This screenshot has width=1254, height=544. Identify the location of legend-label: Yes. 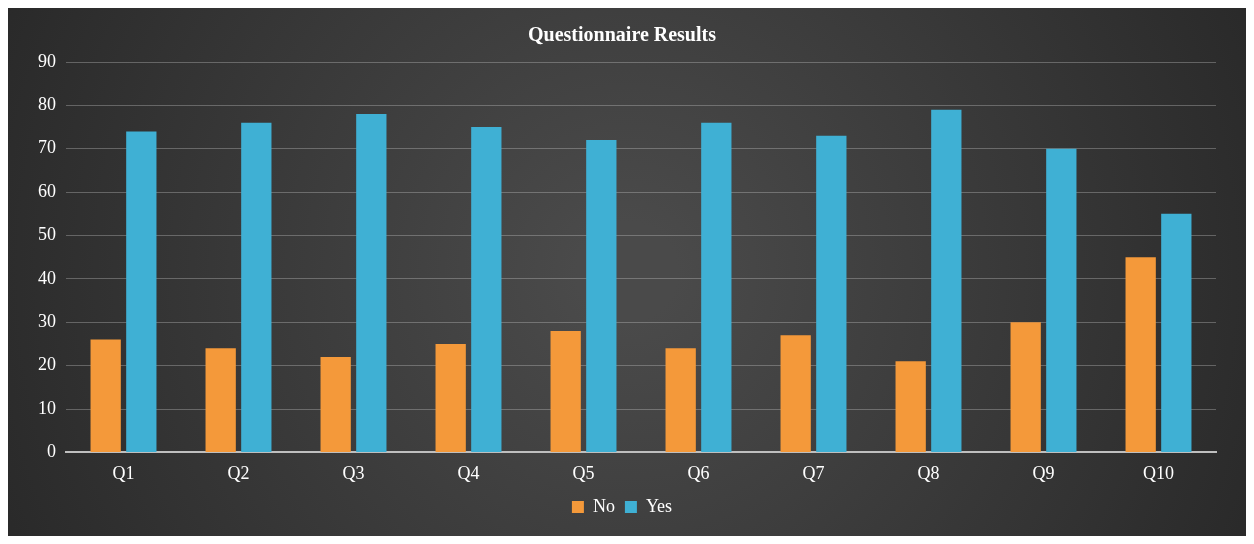
(659, 505).